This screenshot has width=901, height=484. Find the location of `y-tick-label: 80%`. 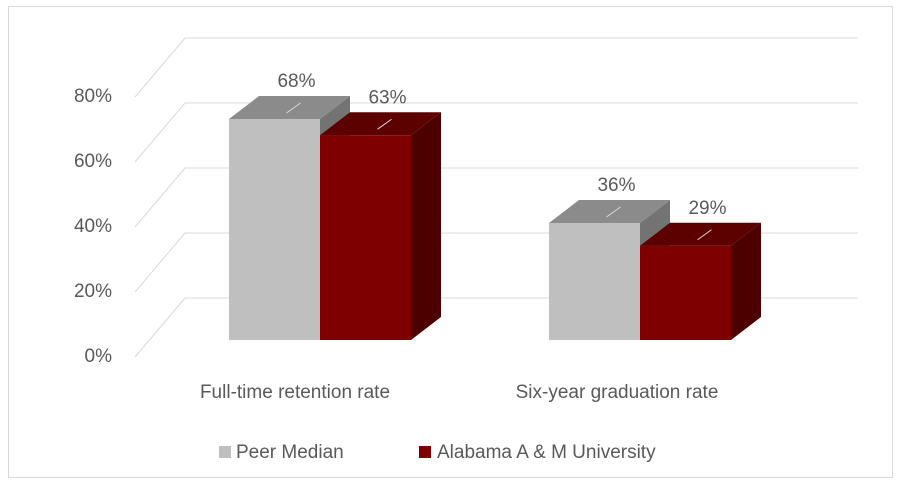

y-tick-label: 80% is located at coordinates (93, 96).